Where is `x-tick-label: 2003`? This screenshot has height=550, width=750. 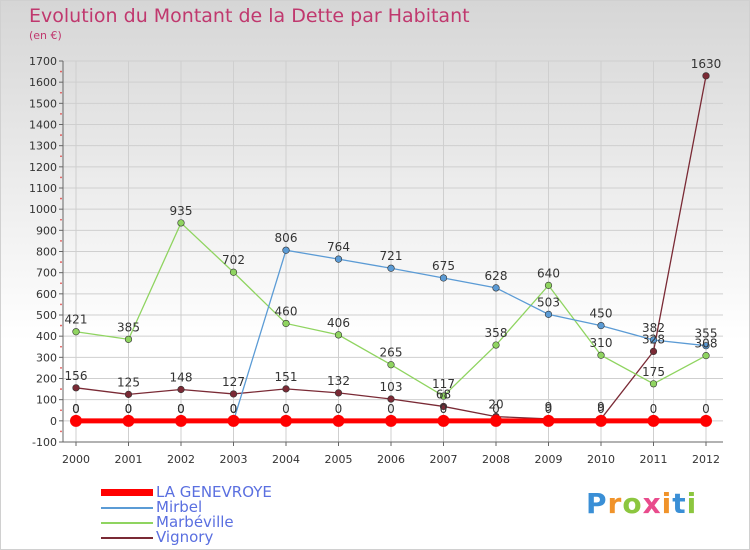 x-tick-label: 2003 is located at coordinates (234, 459).